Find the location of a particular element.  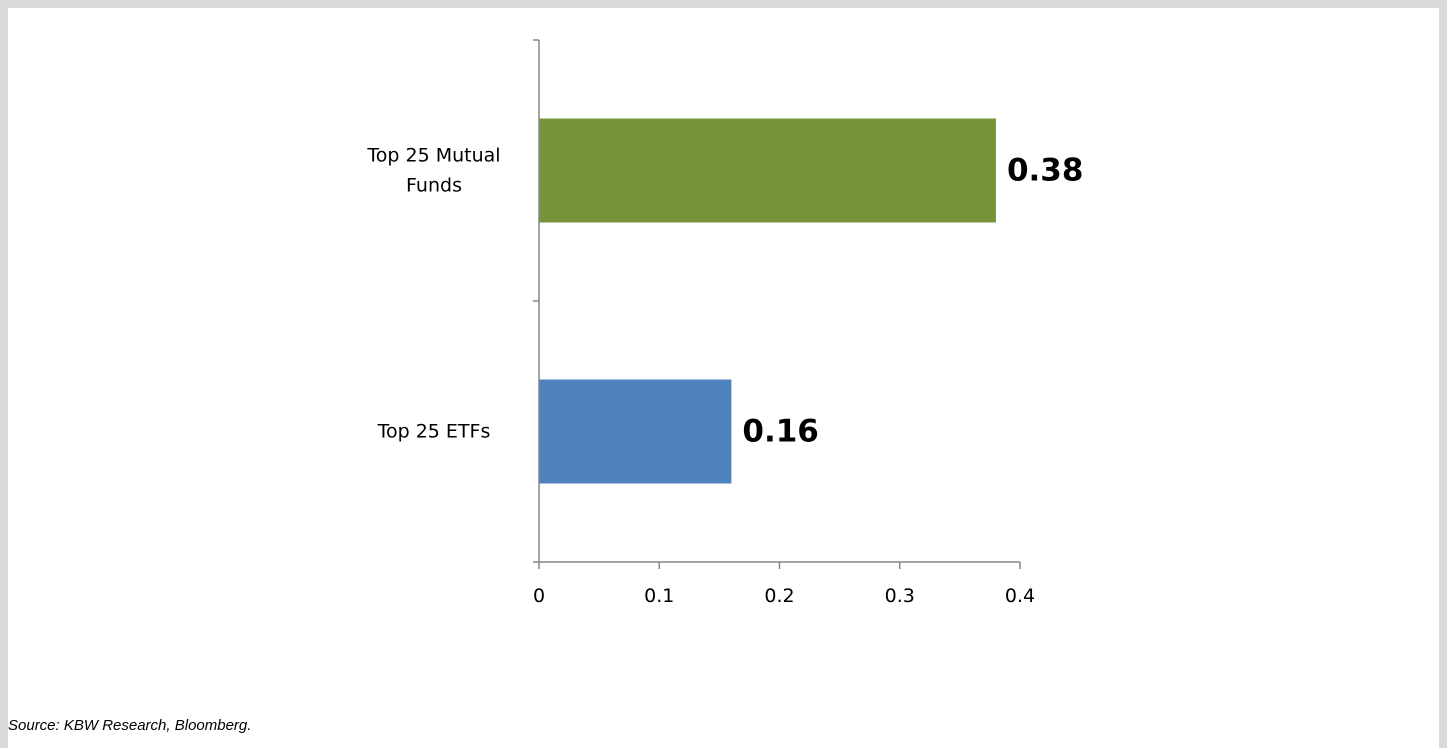

x-tick-label-3: 0.3 is located at coordinates (900, 596).